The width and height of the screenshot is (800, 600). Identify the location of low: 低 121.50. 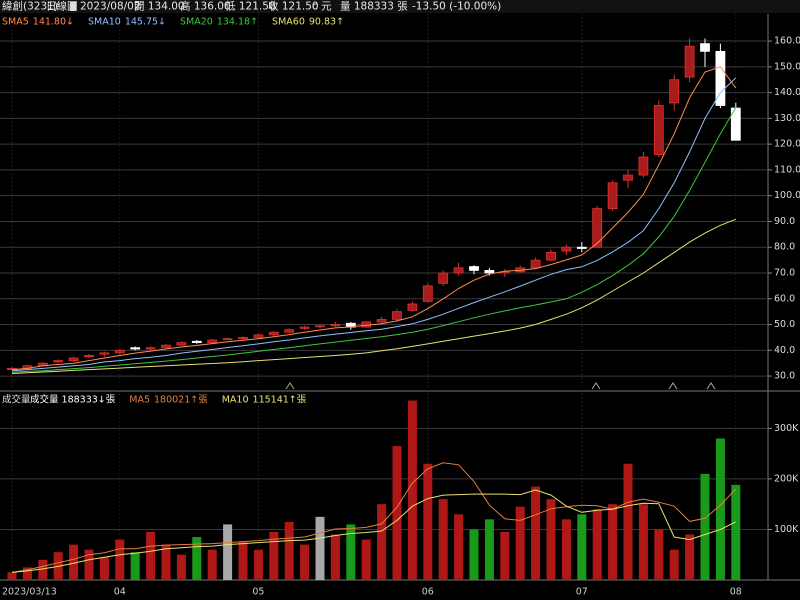
(250, 6).